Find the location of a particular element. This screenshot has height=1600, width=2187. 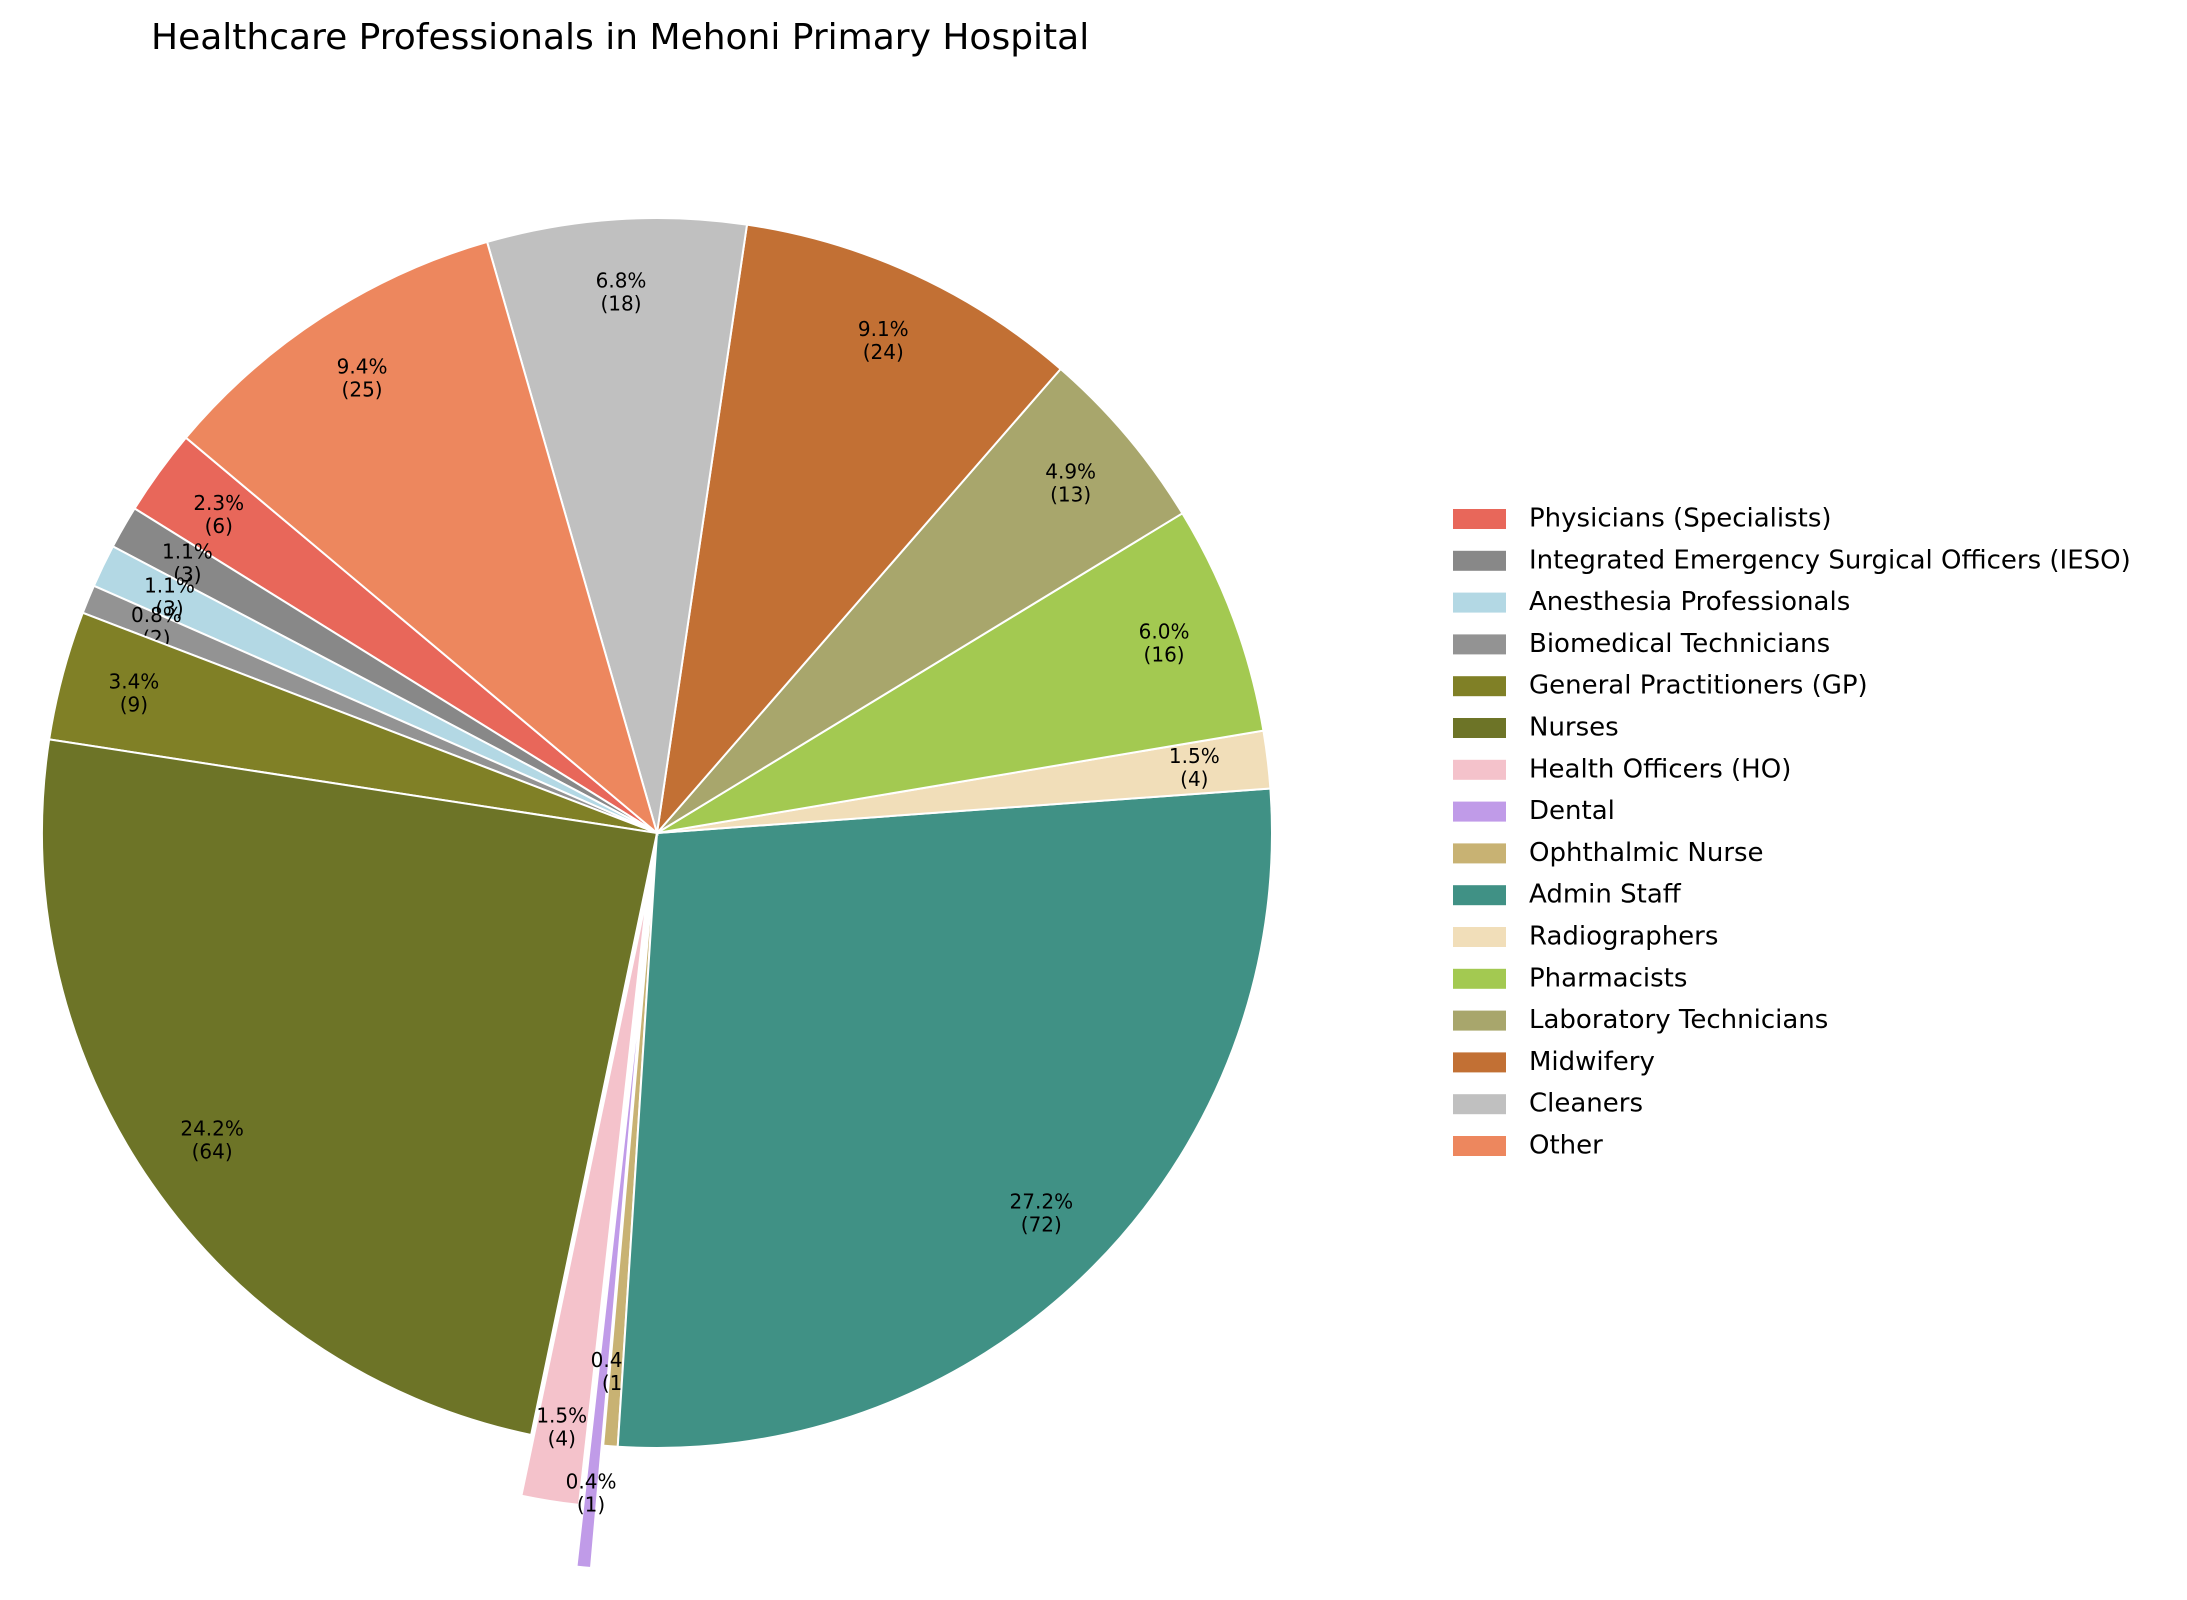

value-label: (64) is located at coordinates (212, 1152).